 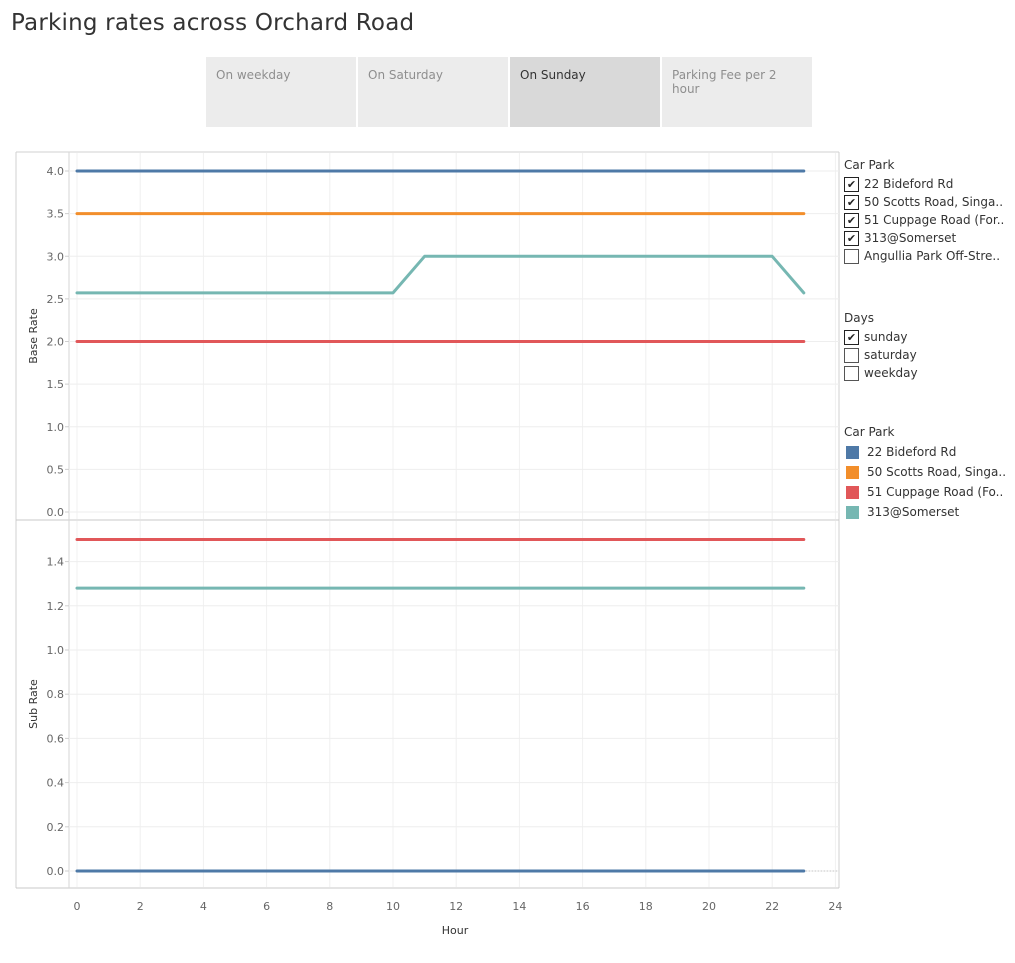 What do you see at coordinates (56, 827) in the screenshot?
I see `y-tick-label: 0.2` at bounding box center [56, 827].